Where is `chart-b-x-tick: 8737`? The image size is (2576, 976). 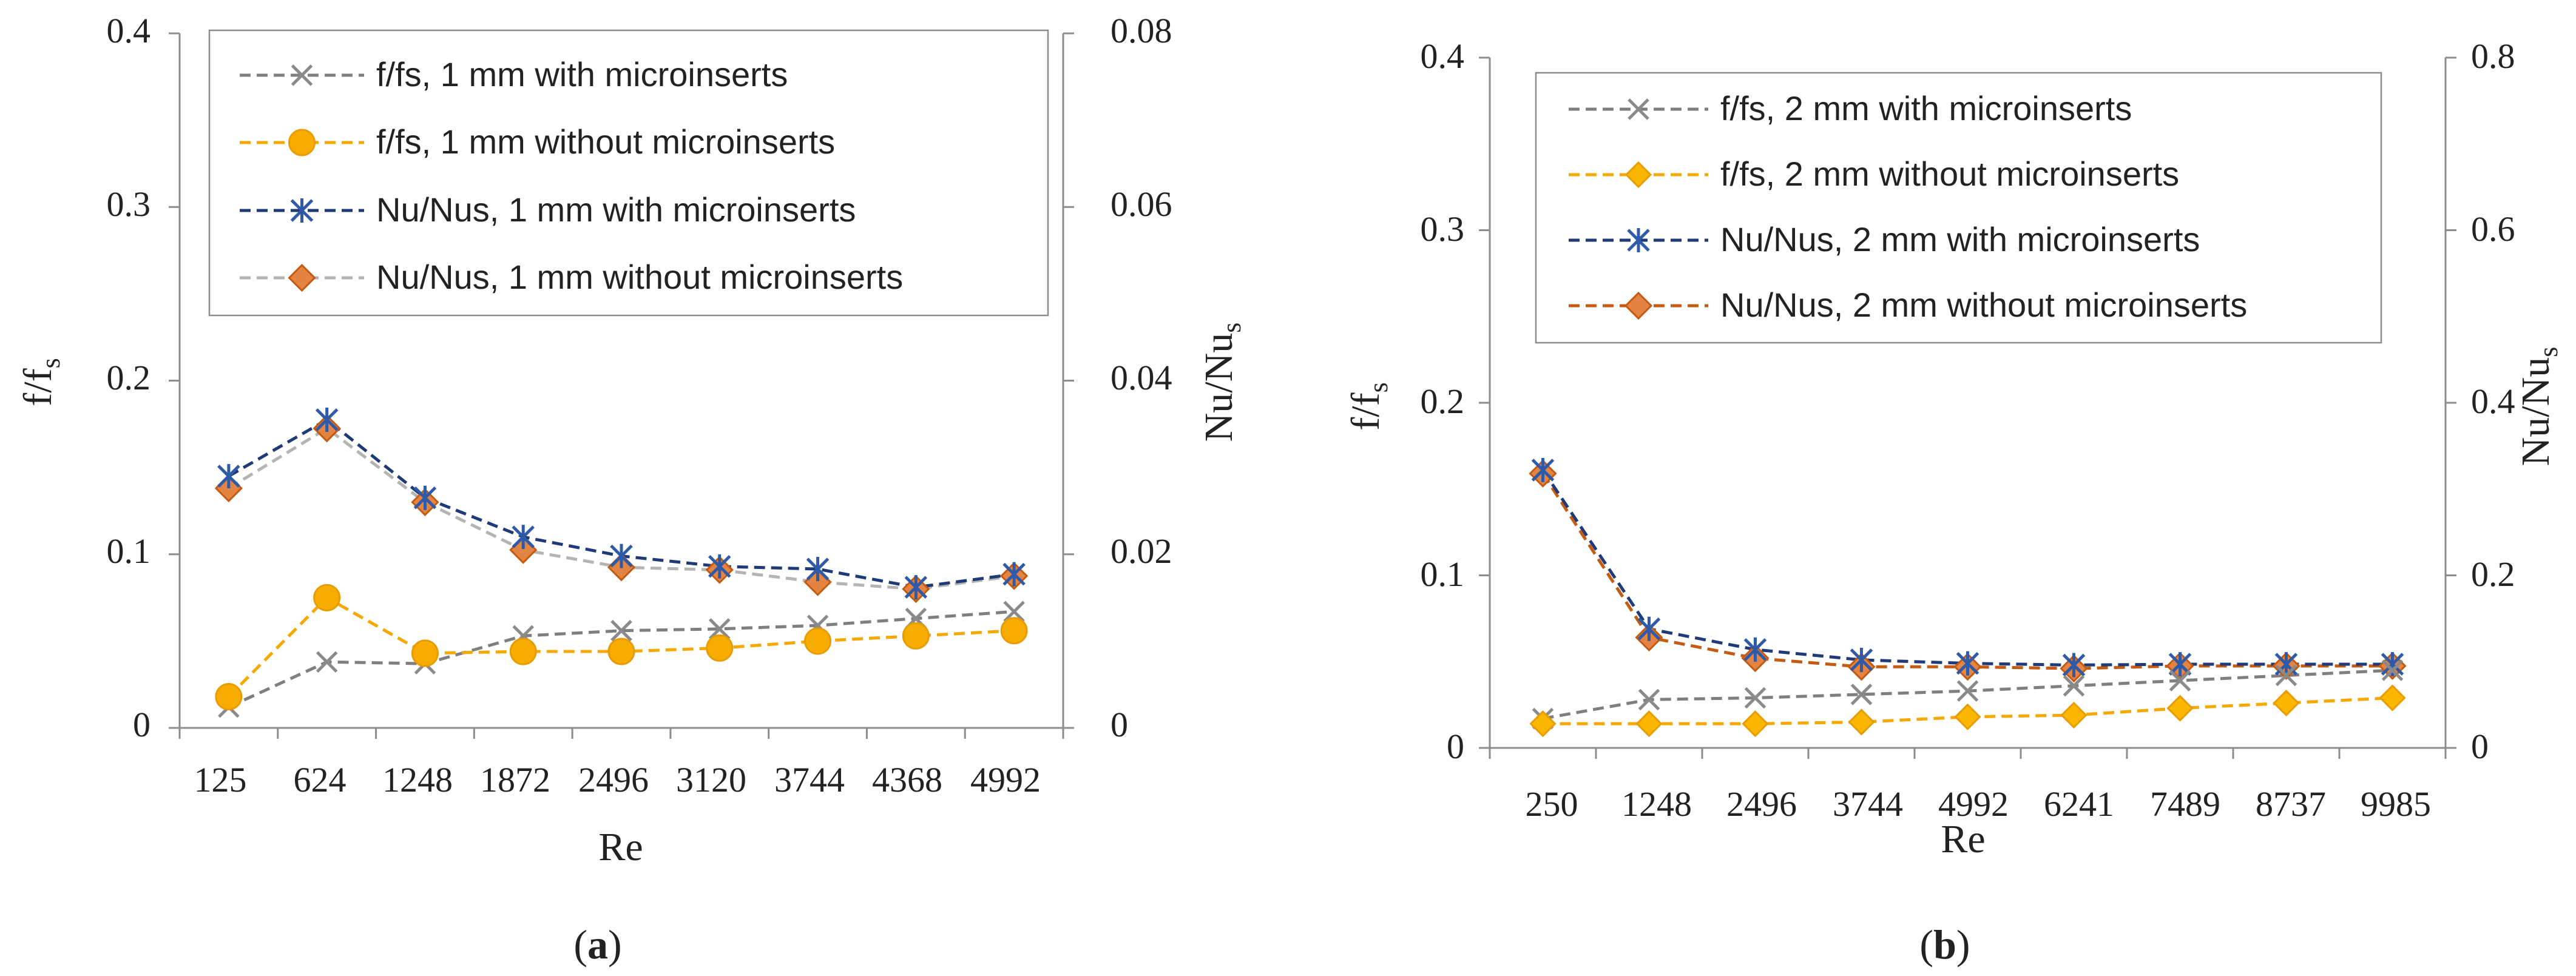
chart-b-x-tick: 8737 is located at coordinates (2291, 804).